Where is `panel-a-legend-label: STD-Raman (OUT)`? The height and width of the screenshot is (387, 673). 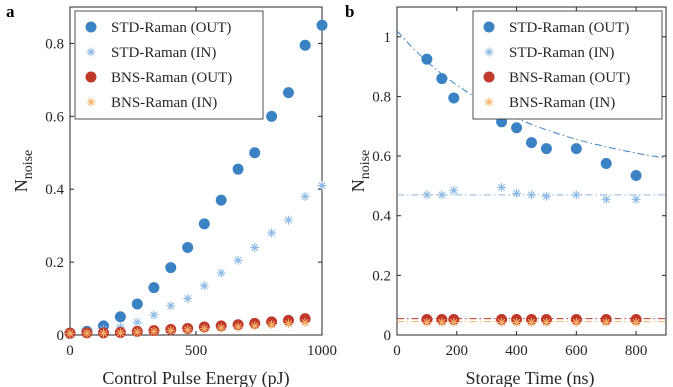
panel-a-legend-label: STD-Raman (OUT) is located at coordinates (171, 28).